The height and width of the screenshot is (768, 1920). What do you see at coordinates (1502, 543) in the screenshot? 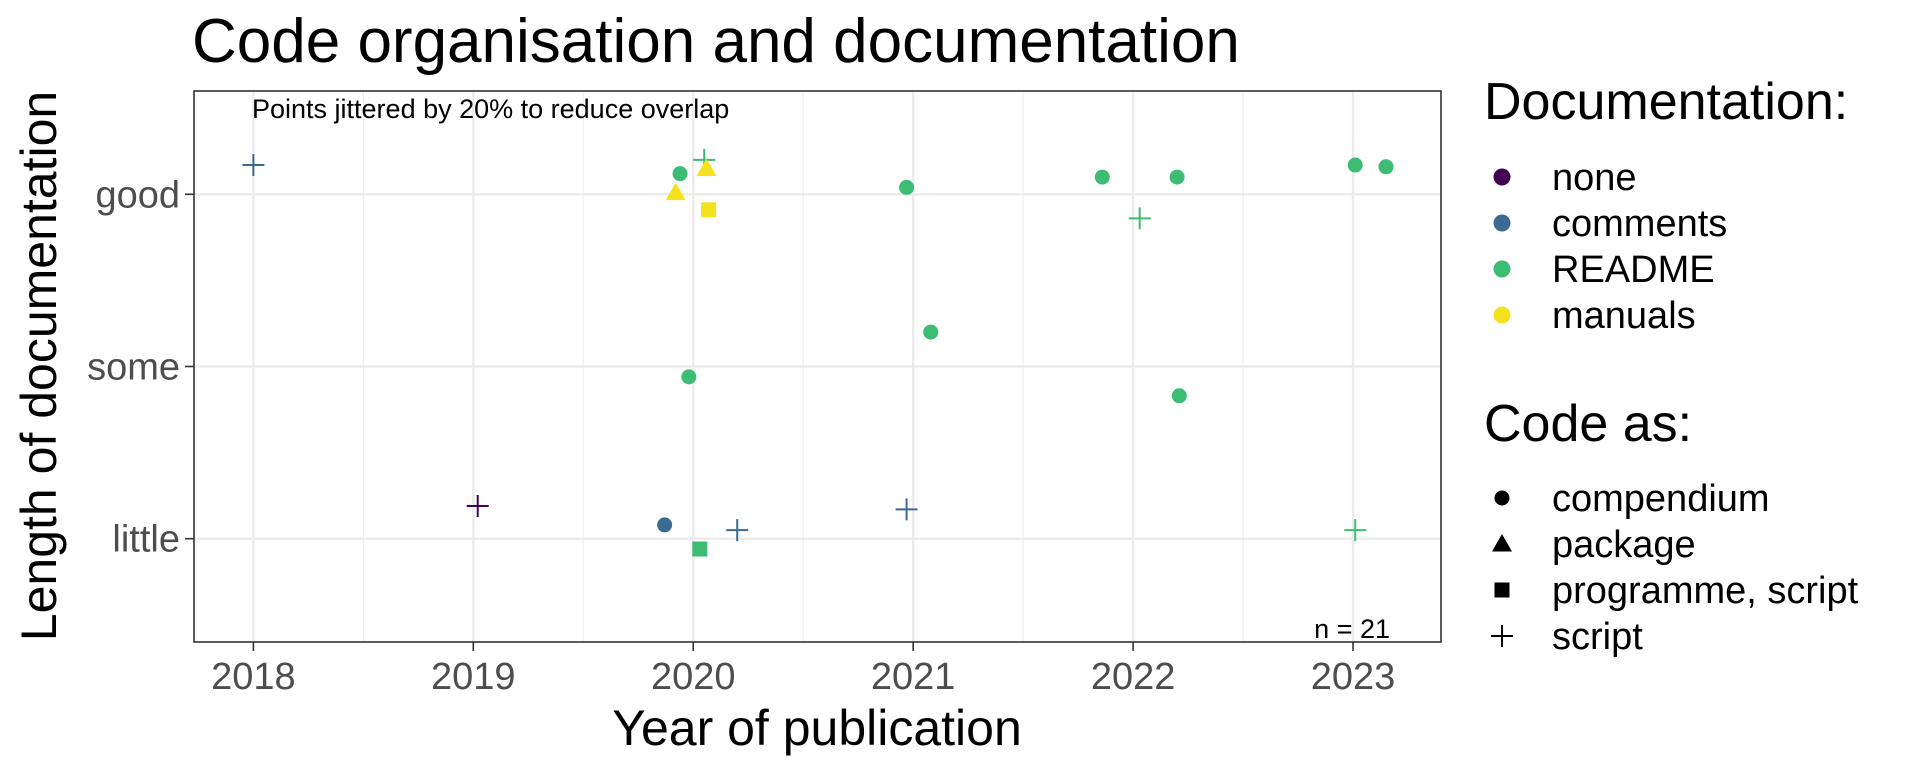
I see `legend-key-triangle` at bounding box center [1502, 543].